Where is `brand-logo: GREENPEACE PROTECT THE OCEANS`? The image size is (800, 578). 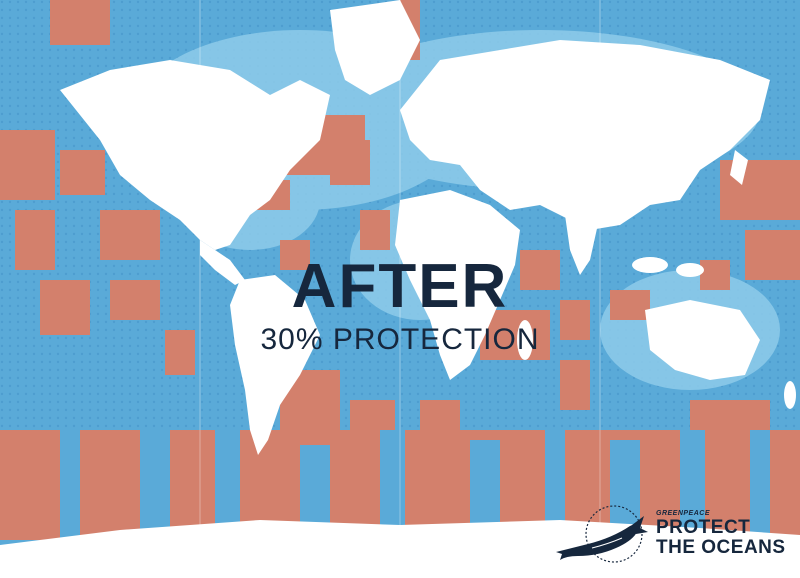
brand-logo: GREENPEACE PROTECT THE OCEANS is located at coordinates (673, 535).